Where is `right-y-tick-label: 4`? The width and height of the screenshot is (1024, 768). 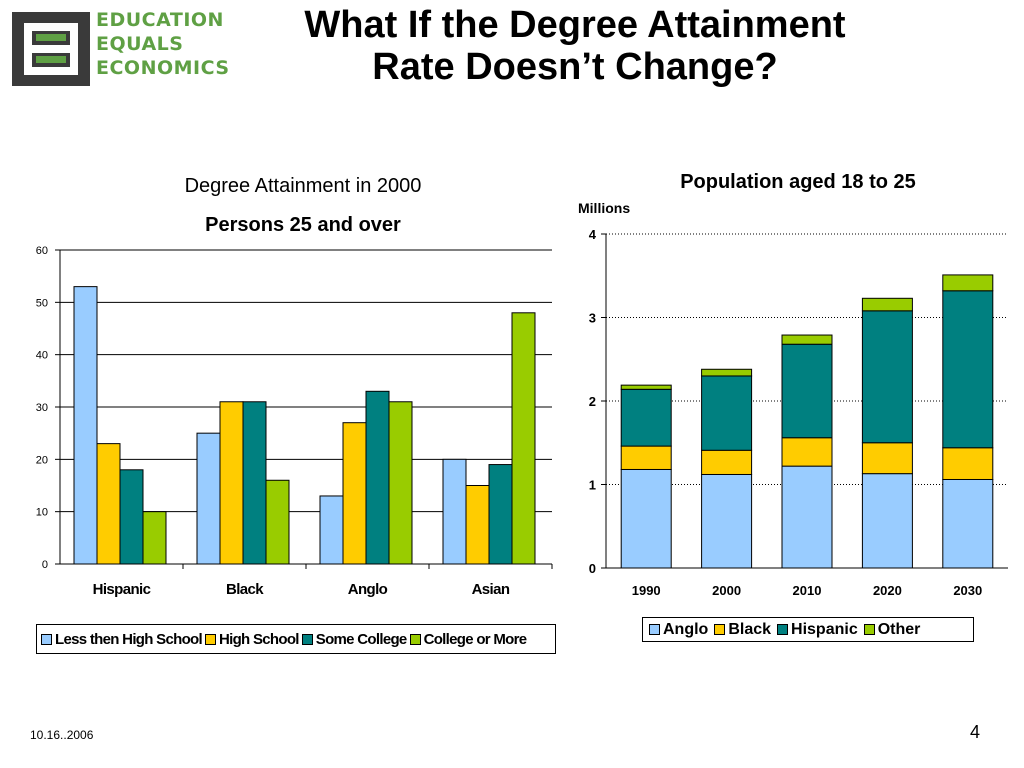 right-y-tick-label: 4 is located at coordinates (593, 234).